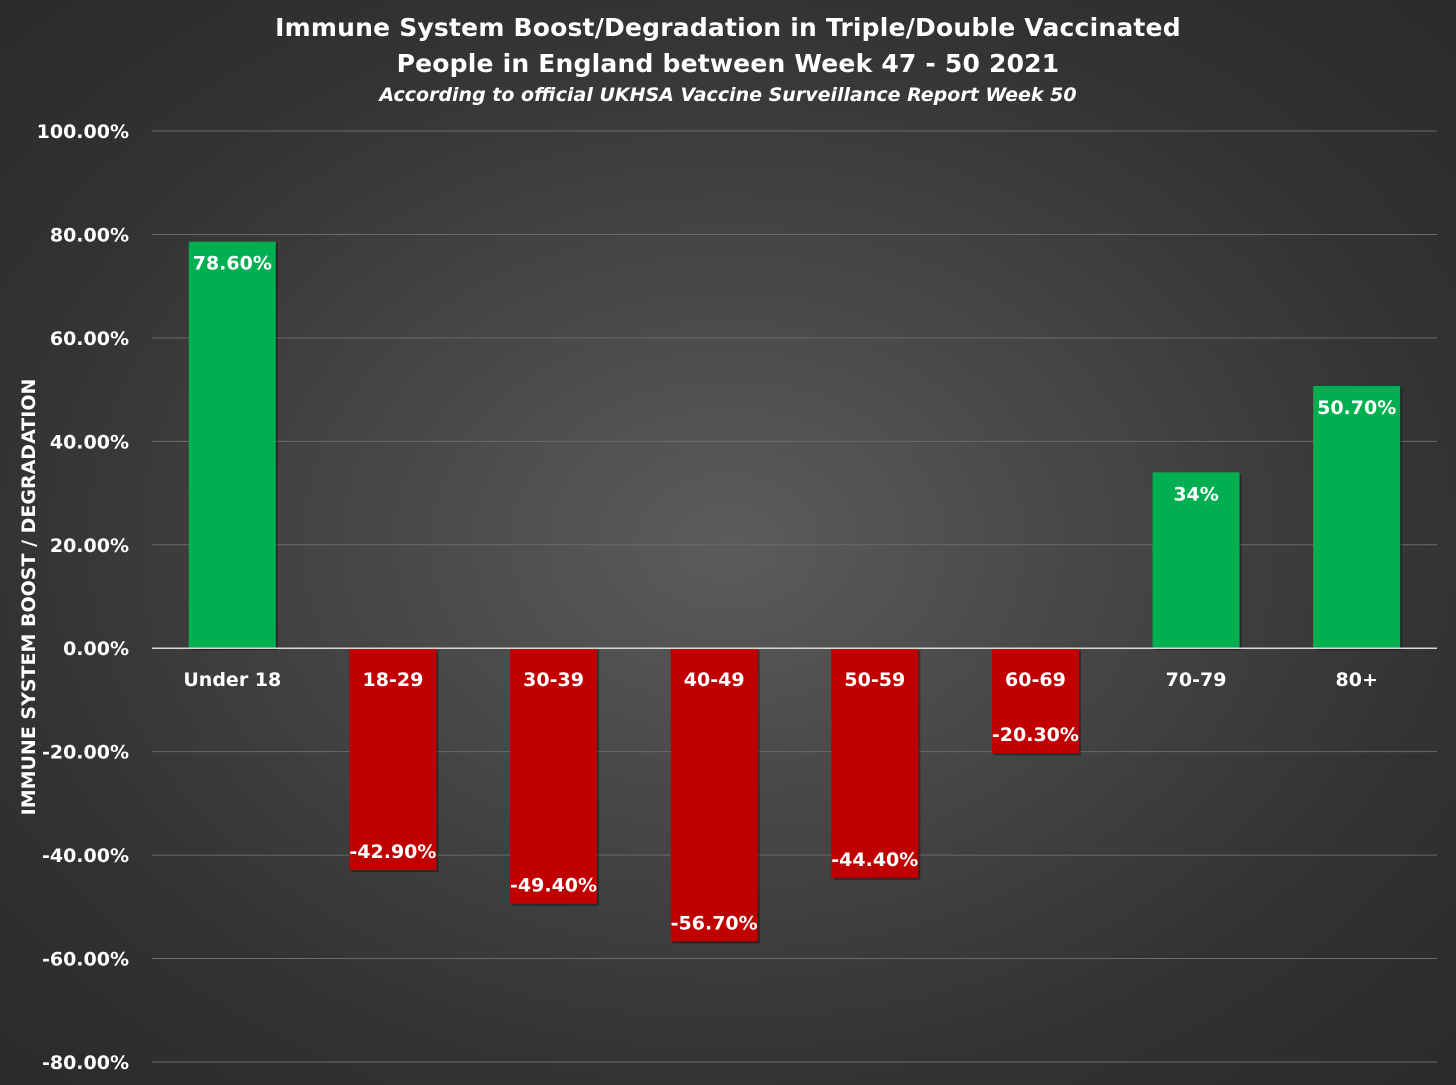 The width and height of the screenshot is (1456, 1085). What do you see at coordinates (85, 1063) in the screenshot?
I see `y-tick-label: -80.00%` at bounding box center [85, 1063].